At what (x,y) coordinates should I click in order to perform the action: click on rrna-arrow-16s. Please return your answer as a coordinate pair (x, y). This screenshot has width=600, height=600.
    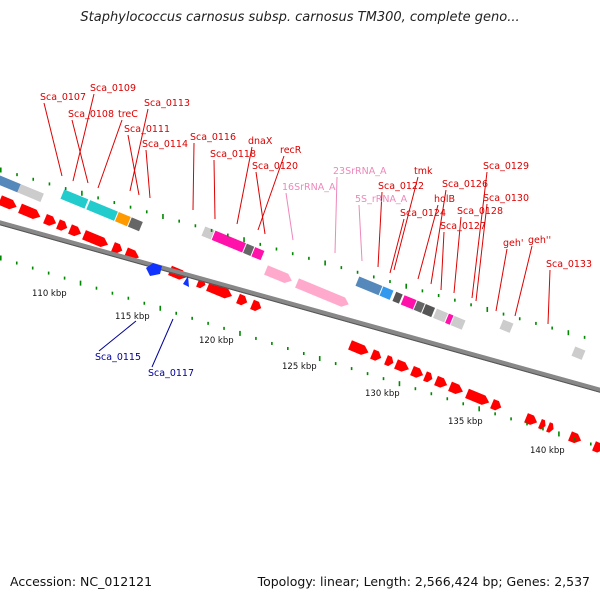
    Looking at the image, I should click on (278, 274).